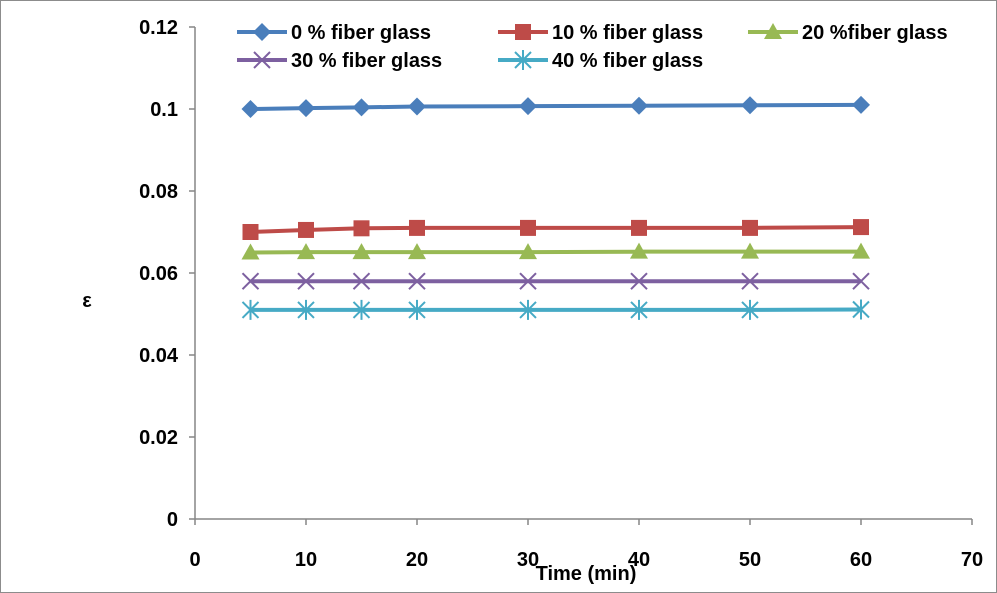 Image resolution: width=997 pixels, height=593 pixels. Describe the element at coordinates (361, 33) in the screenshot. I see `legend-label: 0 % fiber glass` at that location.